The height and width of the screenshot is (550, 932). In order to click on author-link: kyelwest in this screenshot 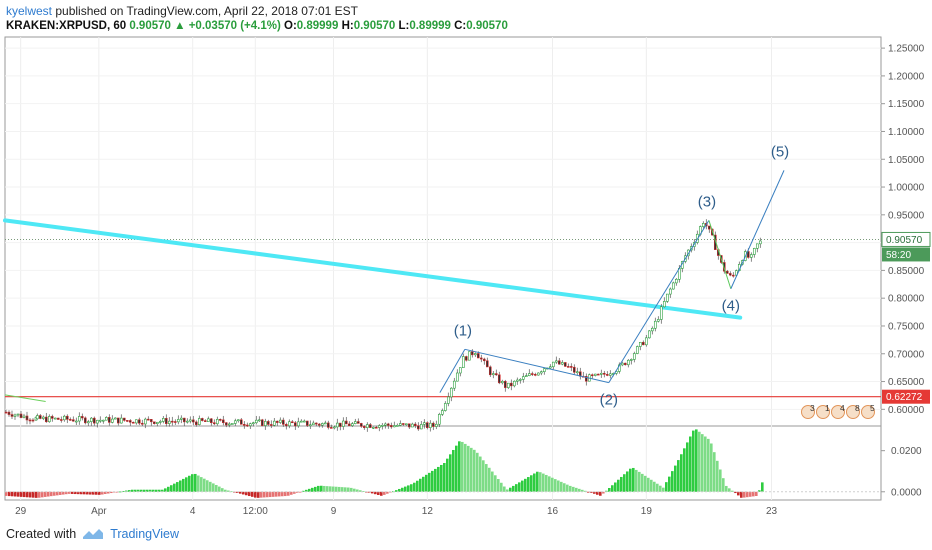, I will do `click(29, 11)`.